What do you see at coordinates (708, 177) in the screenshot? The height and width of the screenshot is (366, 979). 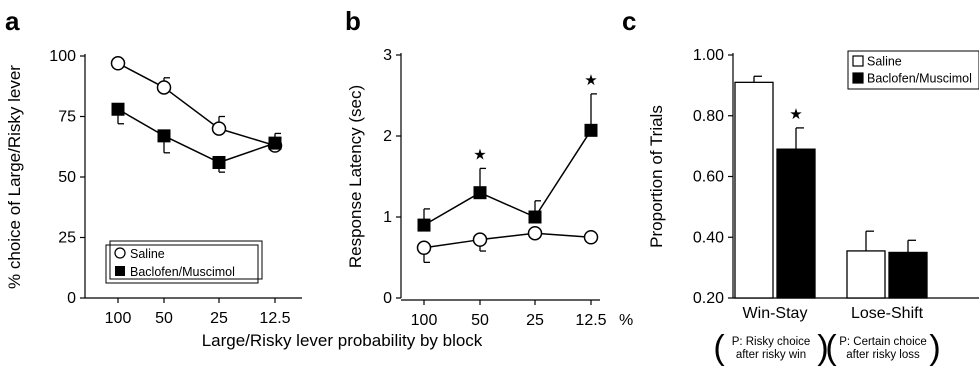 I see `y-tick-label: 0.60` at bounding box center [708, 177].